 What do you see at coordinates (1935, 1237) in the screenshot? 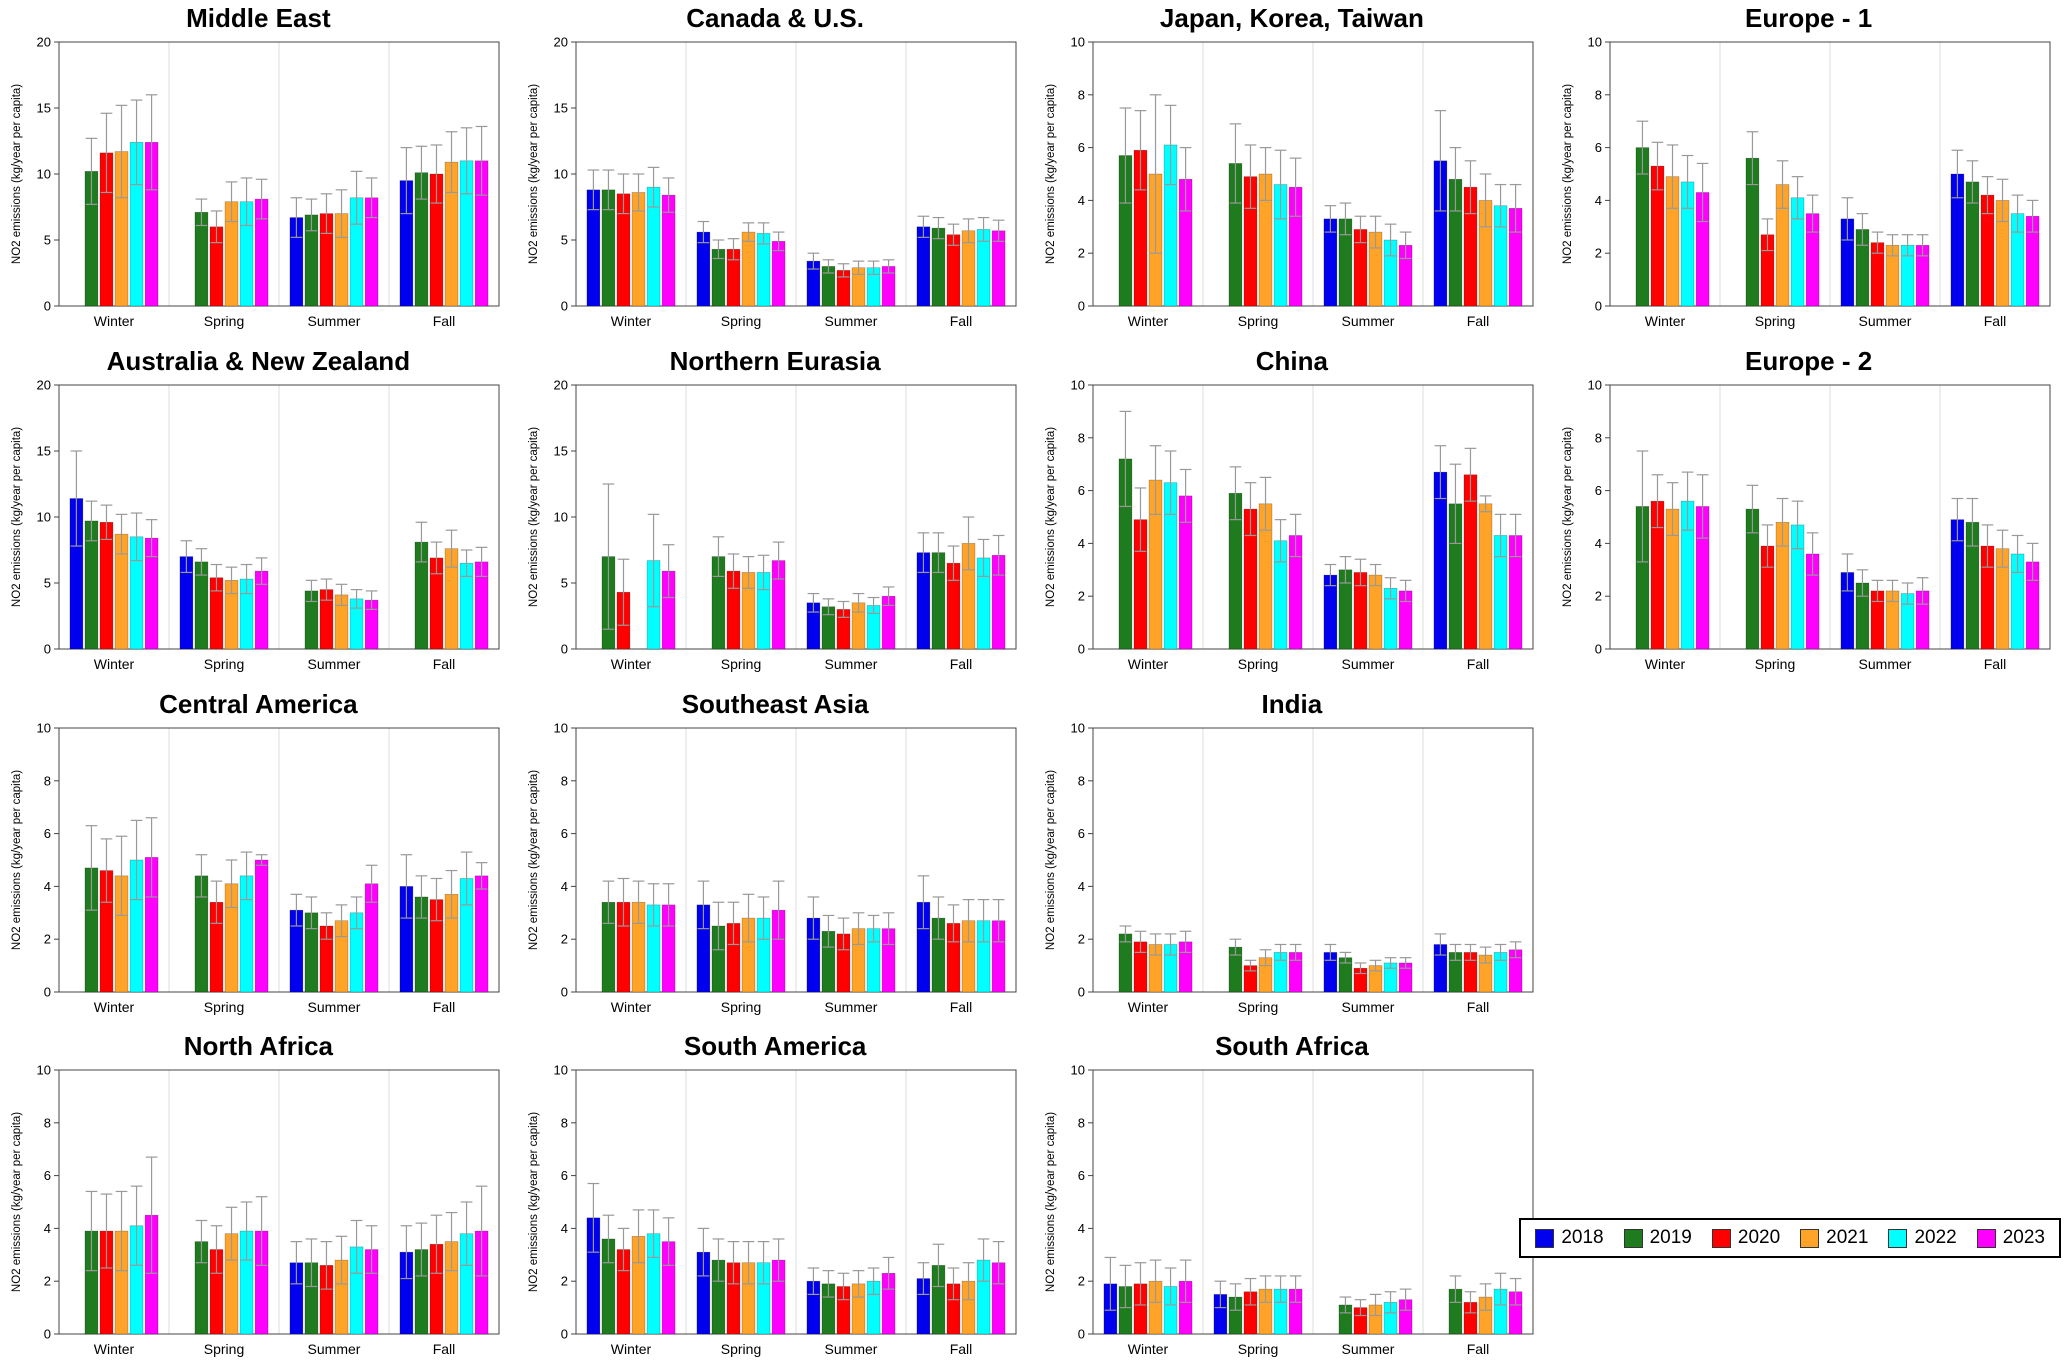
I see `legend-label-2022: 2022` at bounding box center [1935, 1237].